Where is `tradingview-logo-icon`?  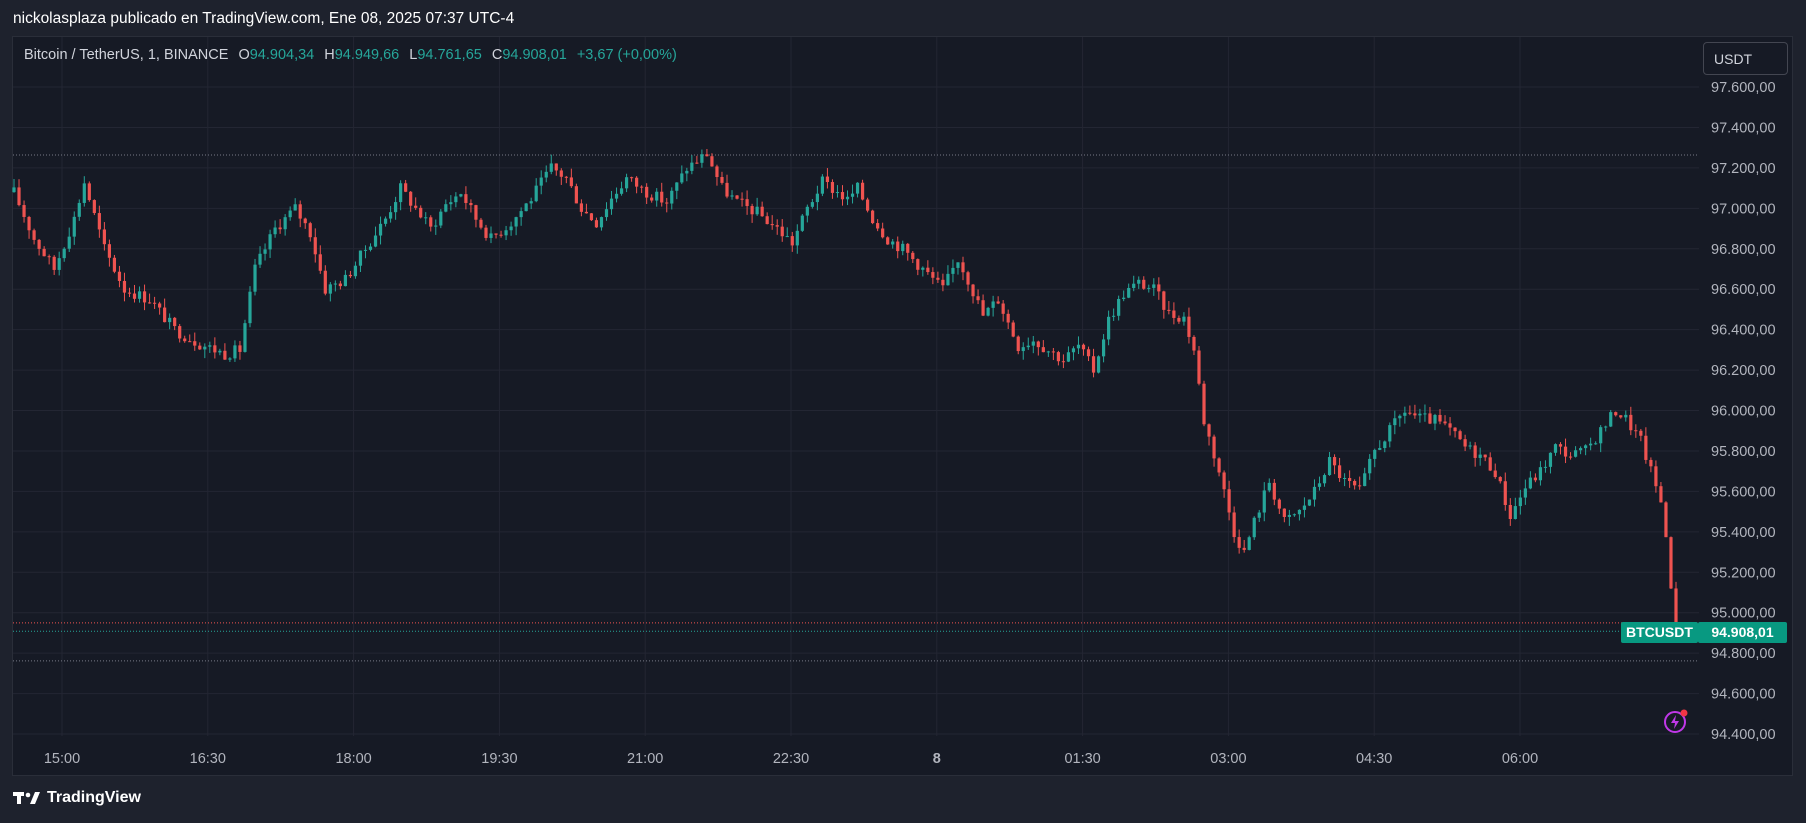 tradingview-logo-icon is located at coordinates (26, 798).